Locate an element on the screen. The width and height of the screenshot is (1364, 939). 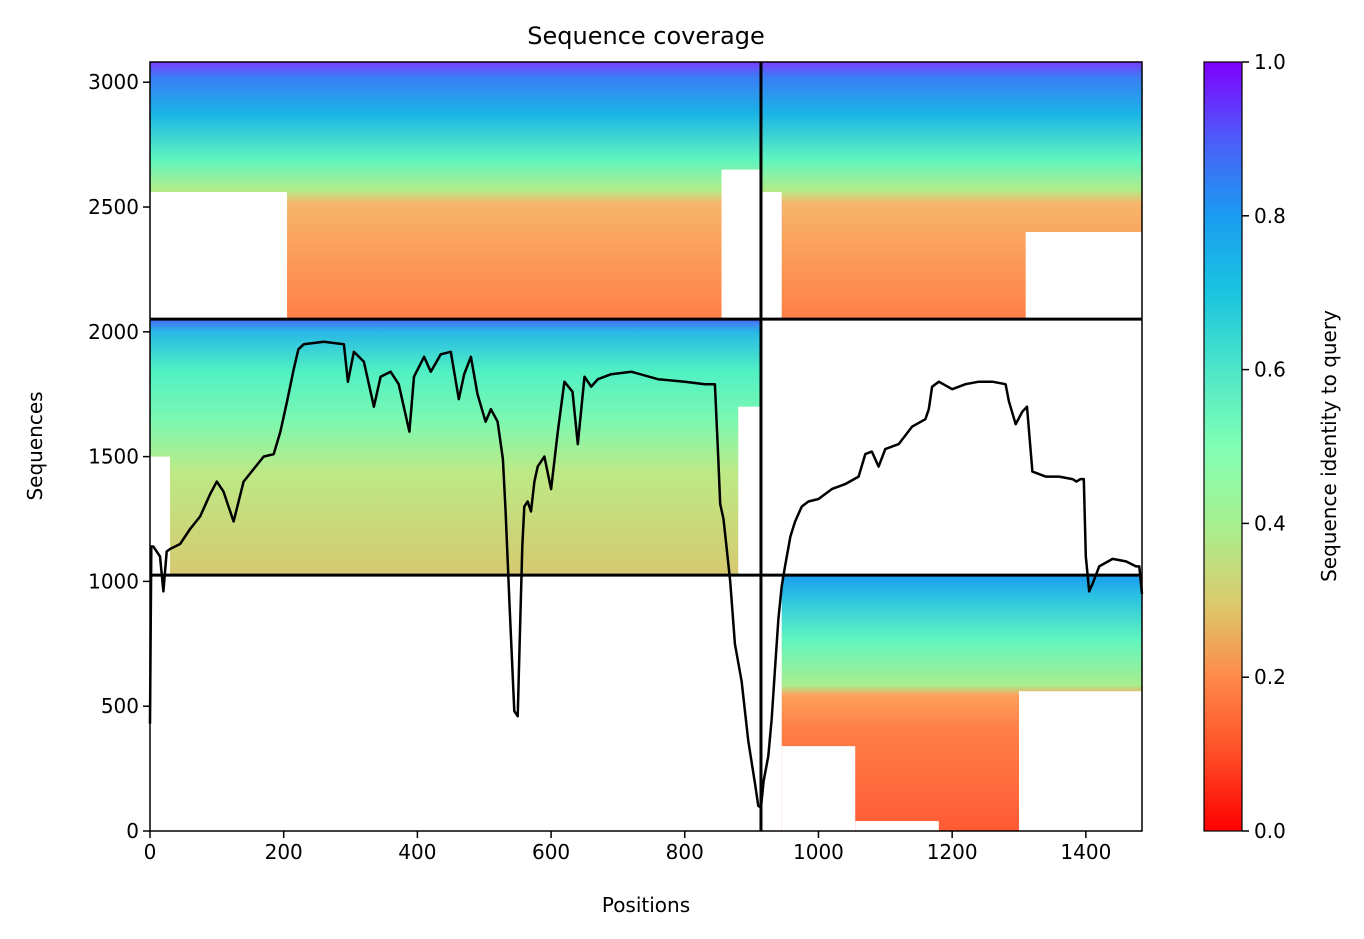
x-tick-label: 0 is located at coordinates (150, 852).